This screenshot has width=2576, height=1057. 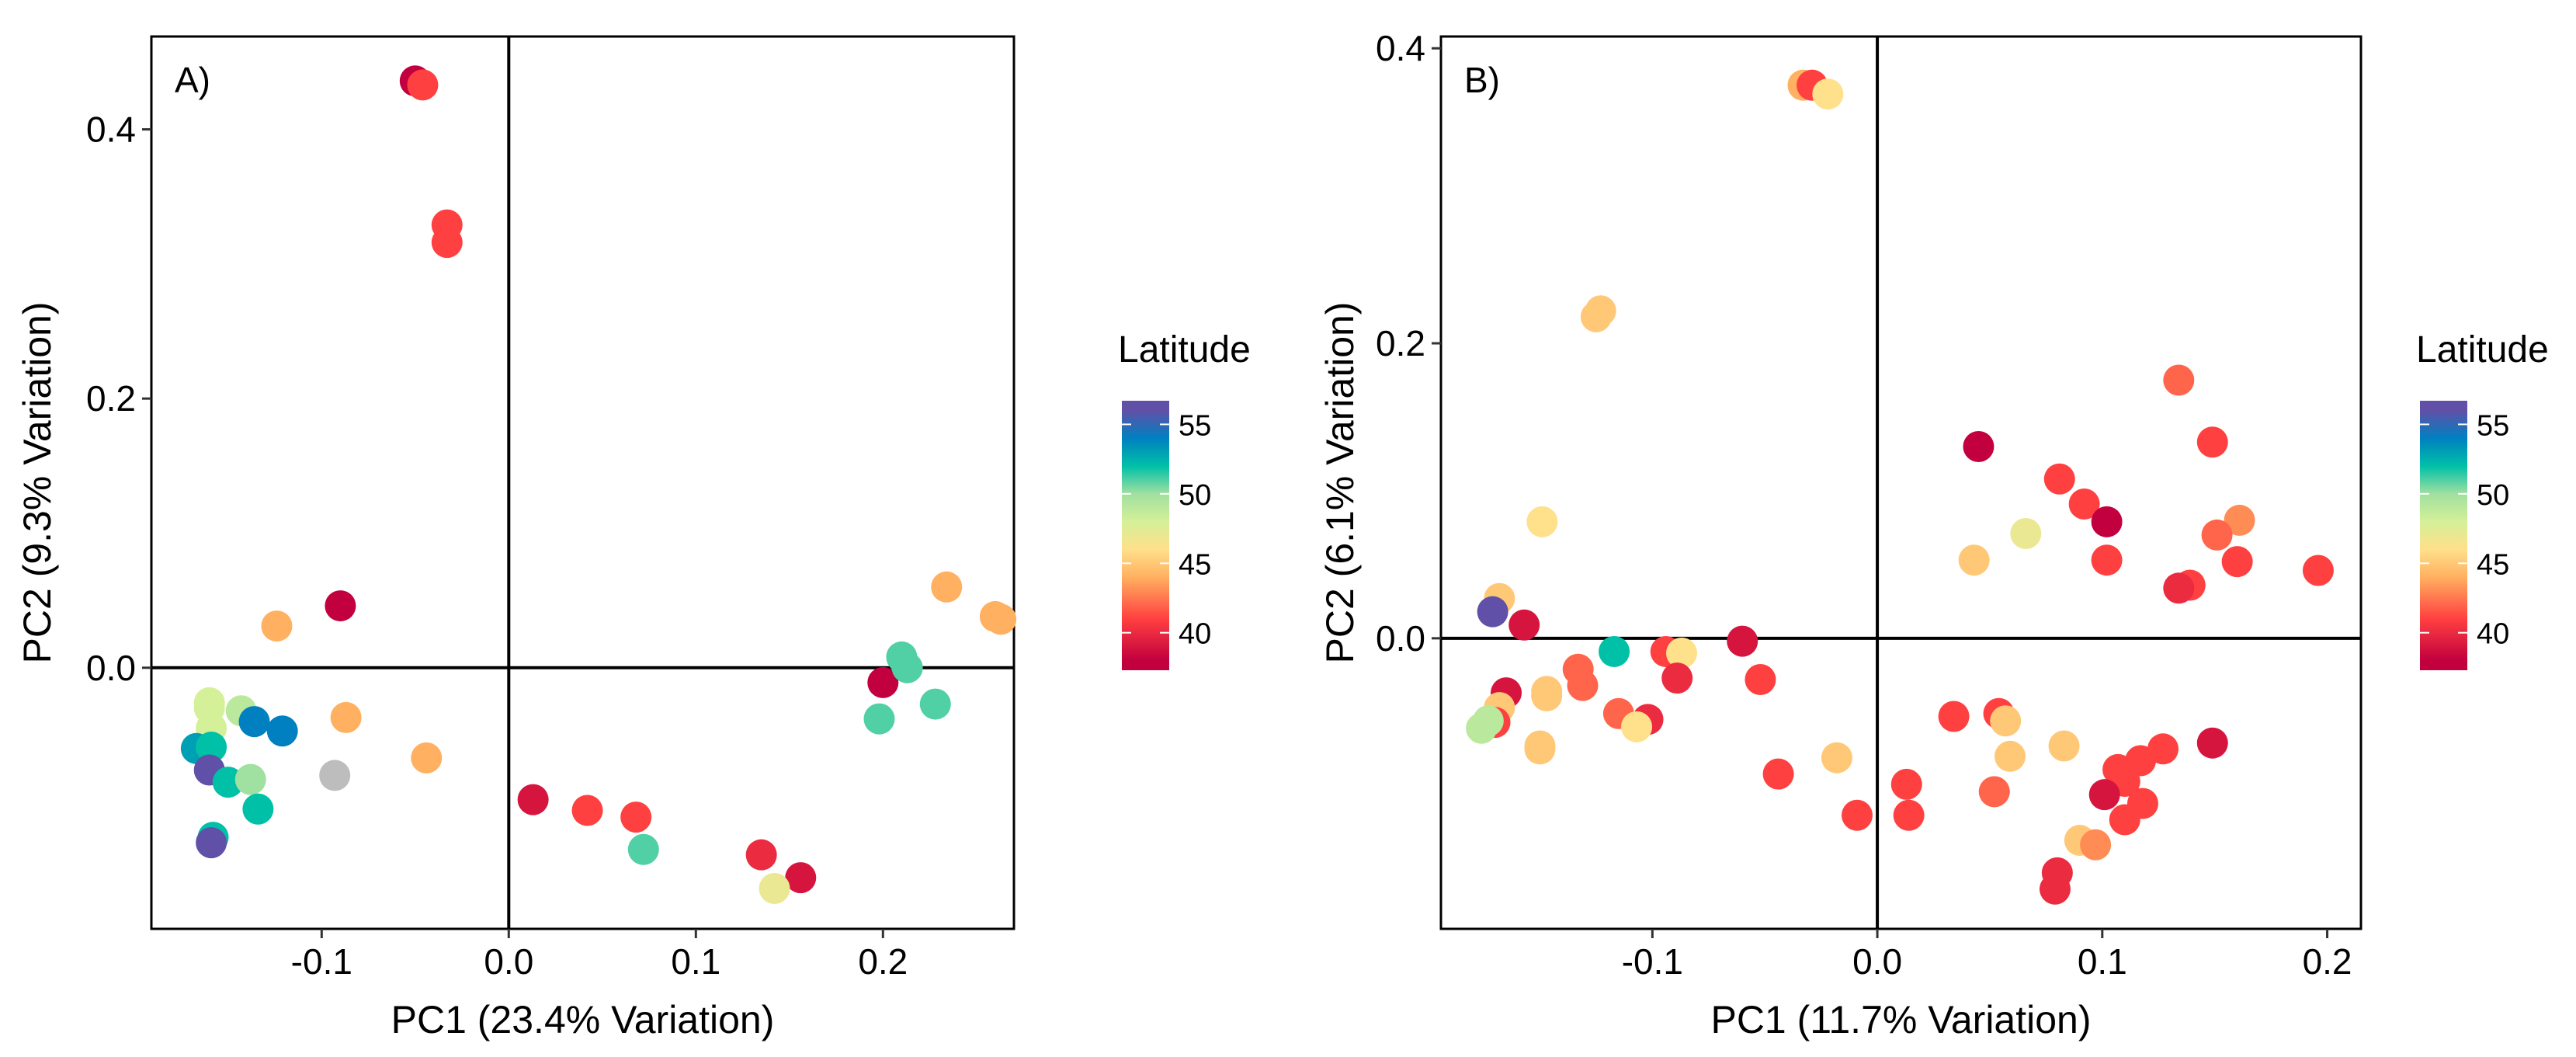 I want to click on x-axis-title: PC1 (11.7% Variation), so click(x=1900, y=1020).